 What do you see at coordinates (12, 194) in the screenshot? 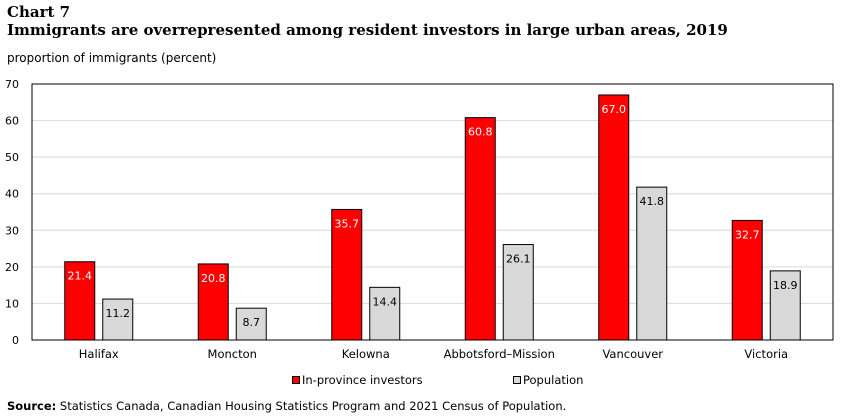
I see `y-tick-label-40: 40` at bounding box center [12, 194].